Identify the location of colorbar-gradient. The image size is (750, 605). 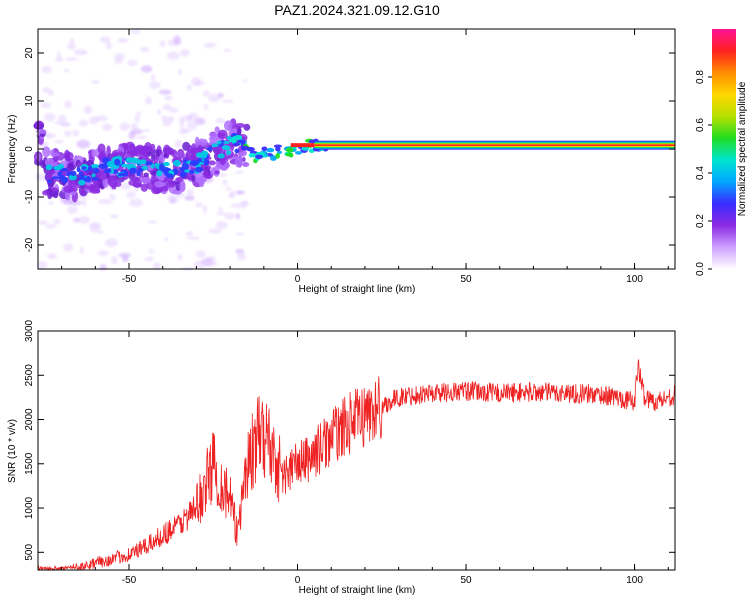
(724, 149).